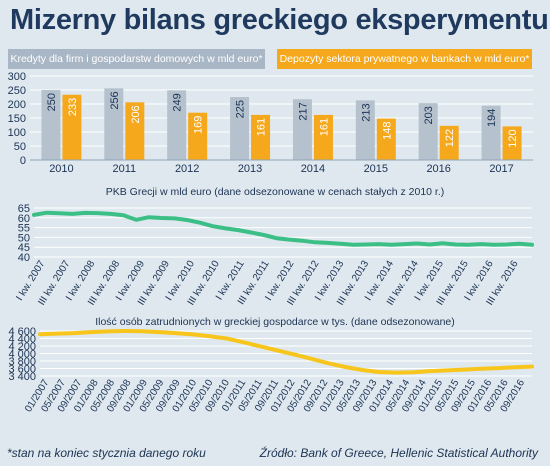 Image resolution: width=550 pixels, height=466 pixels. What do you see at coordinates (22, 332) in the screenshot?
I see `employment-y-tick-label: 4 600` at bounding box center [22, 332].